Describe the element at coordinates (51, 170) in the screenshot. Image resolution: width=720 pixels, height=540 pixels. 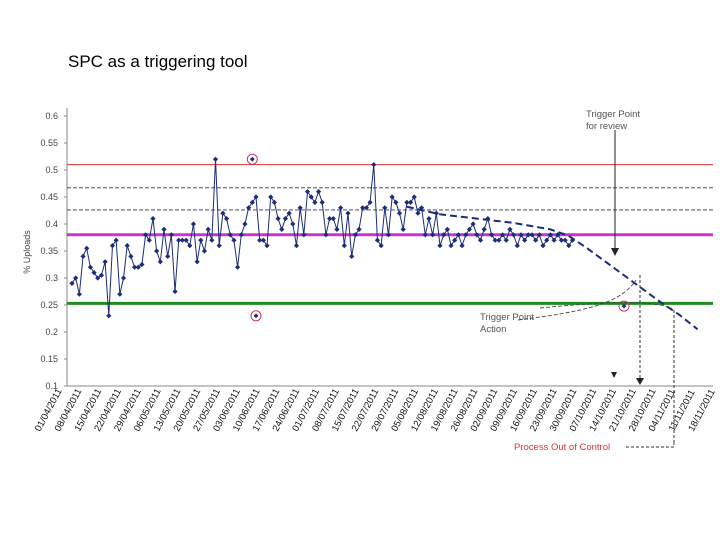
I see `y-tick-label: 0.5` at that location.